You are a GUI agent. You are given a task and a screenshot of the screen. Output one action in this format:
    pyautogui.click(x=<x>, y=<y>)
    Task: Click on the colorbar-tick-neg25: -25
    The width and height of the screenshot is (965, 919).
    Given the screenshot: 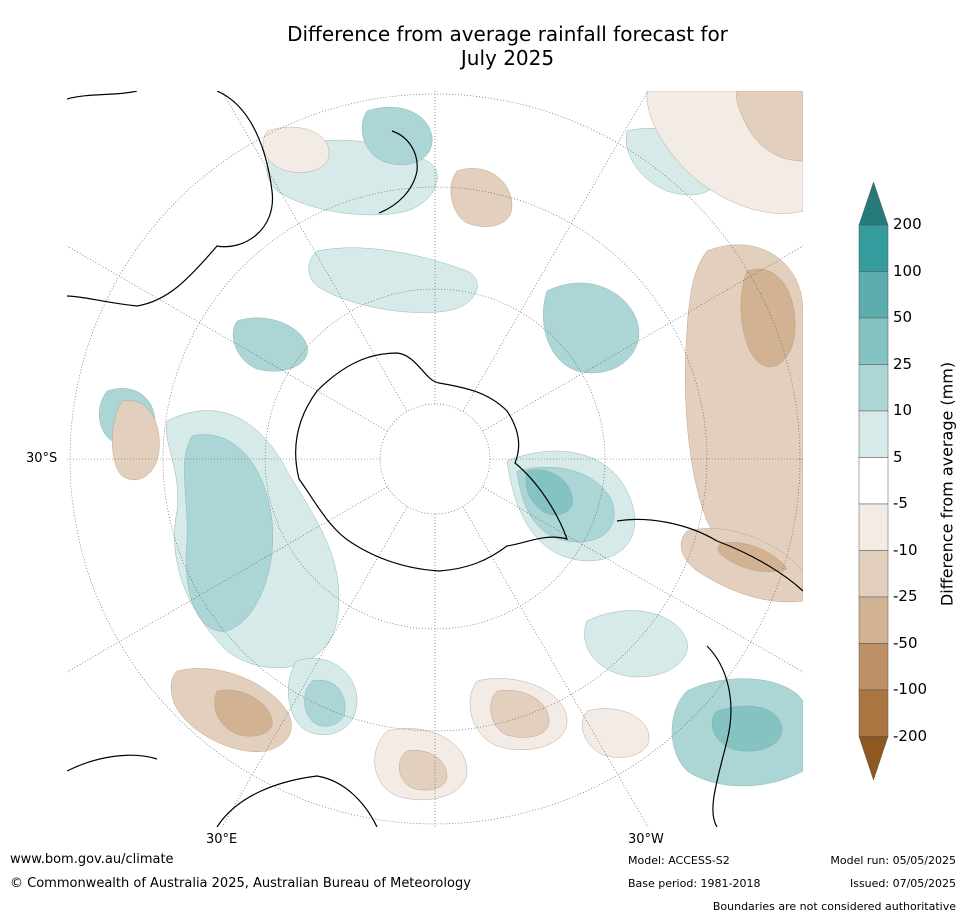 What is the action you would take?
    pyautogui.click(x=905, y=596)
    